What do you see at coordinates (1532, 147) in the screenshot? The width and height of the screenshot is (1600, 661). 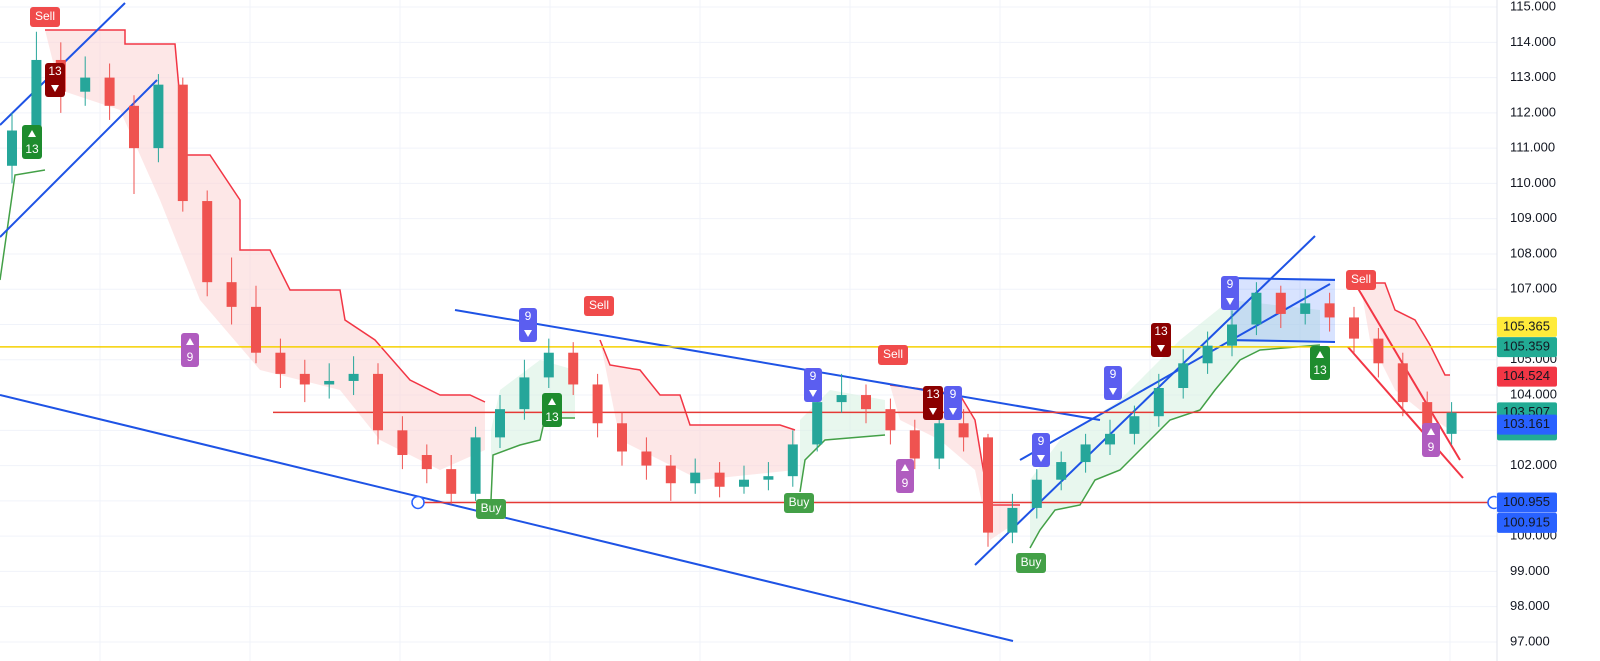 I see `y-tick-label: 111.000` at bounding box center [1532, 147].